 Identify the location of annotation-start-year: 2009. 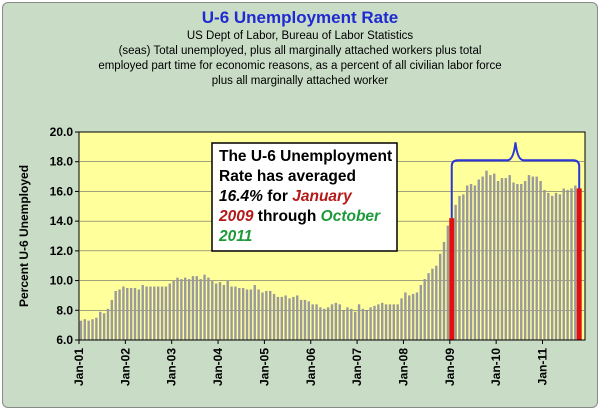
(236, 216).